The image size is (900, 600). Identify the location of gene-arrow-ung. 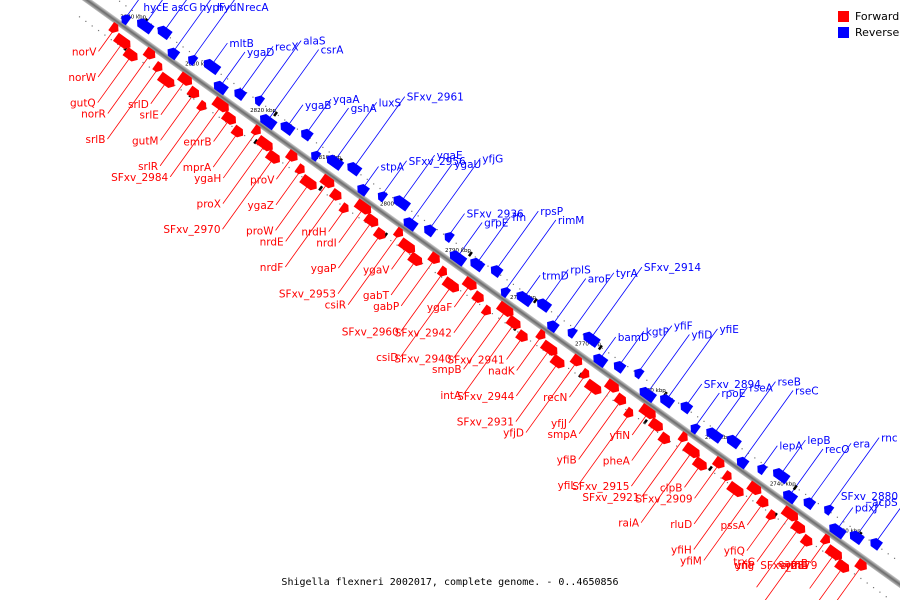
(806, 540).